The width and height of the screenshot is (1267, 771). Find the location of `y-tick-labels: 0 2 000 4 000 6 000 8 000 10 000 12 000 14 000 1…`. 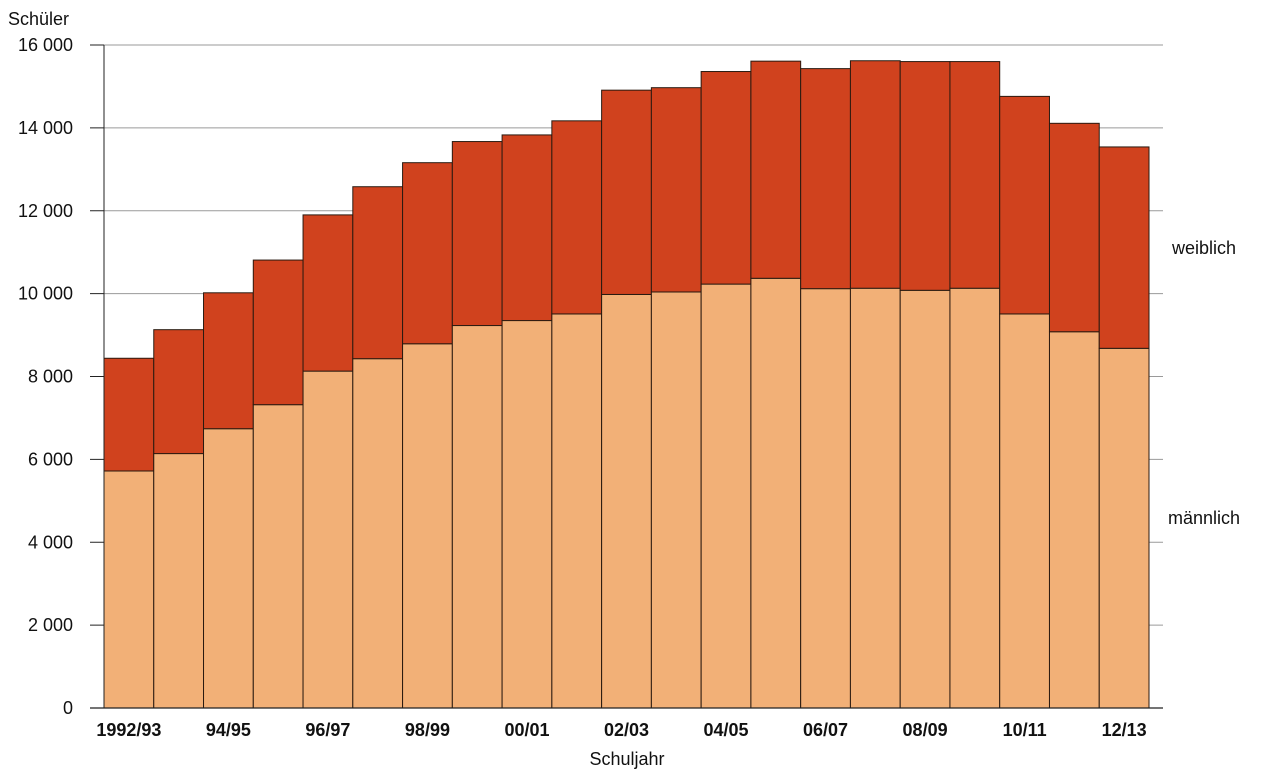

y-tick-labels: 0 2 000 4 000 6 000 8 000 10 000 12 000 14 000 1… is located at coordinates (45, 376).